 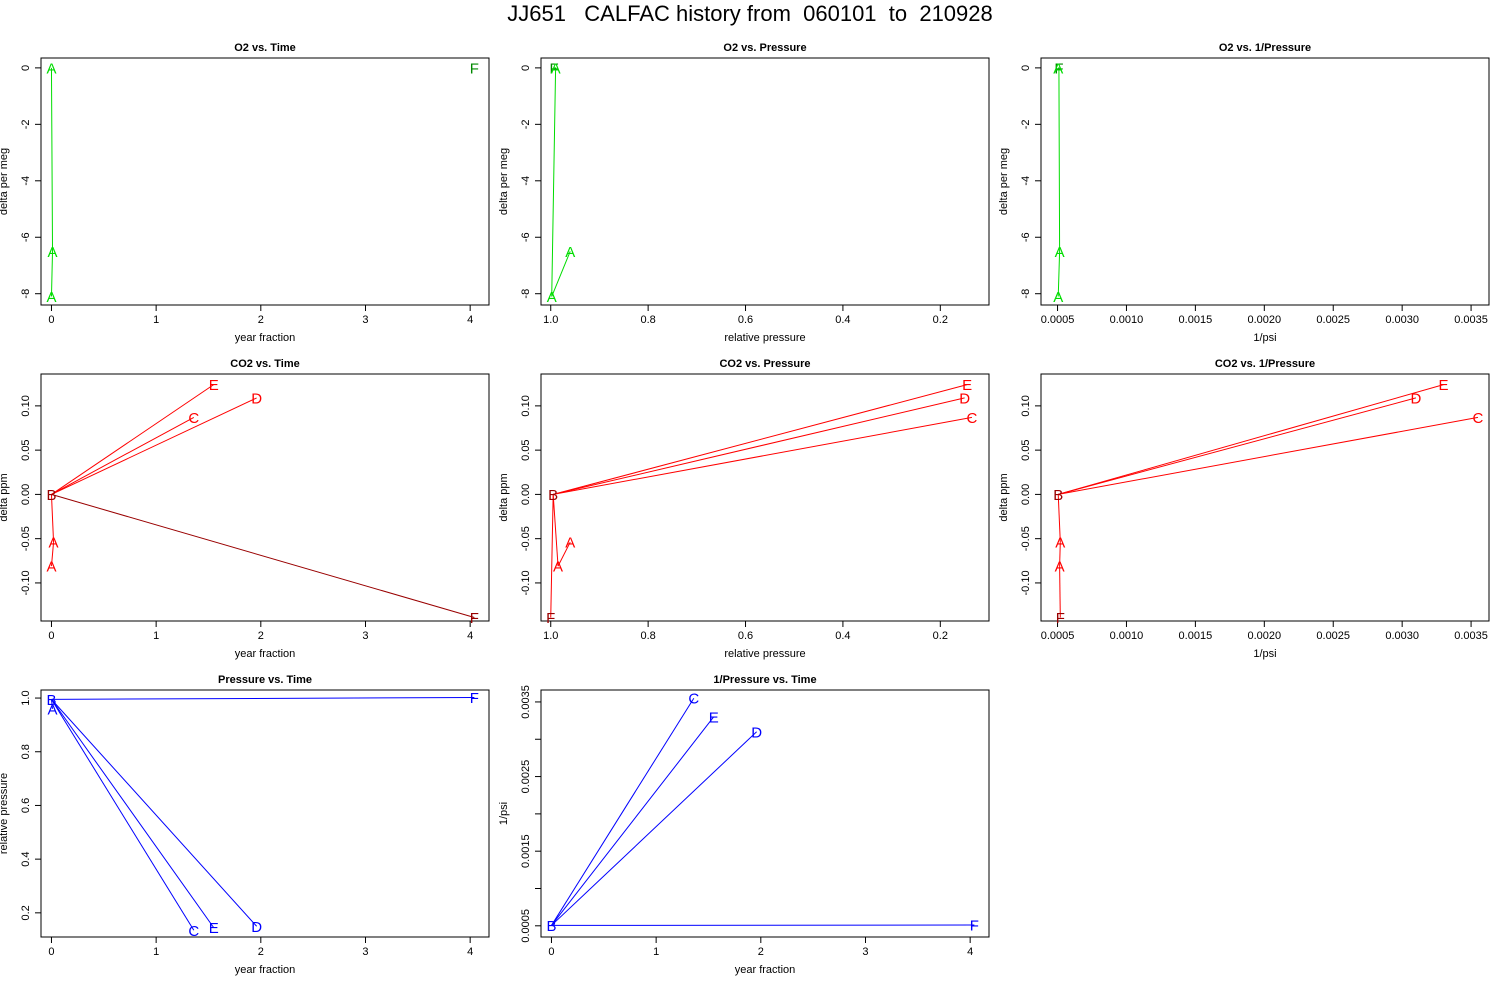 I want to click on x-tick-label: 2, so click(x=761, y=952).